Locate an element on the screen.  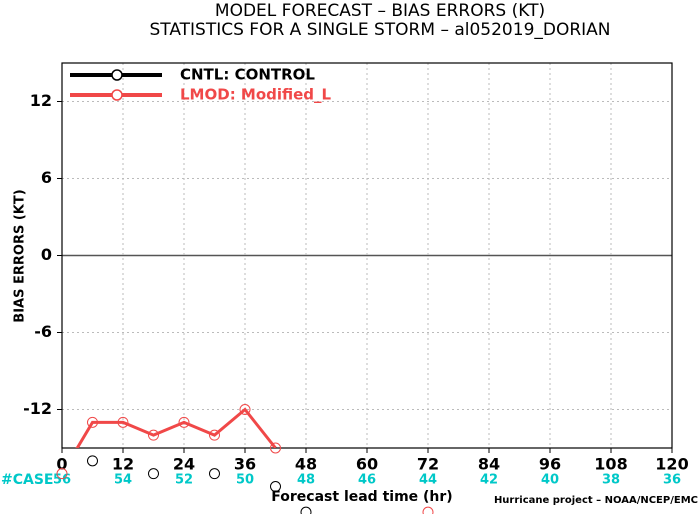
y-tick-label: 6 is located at coordinates (46, 177).